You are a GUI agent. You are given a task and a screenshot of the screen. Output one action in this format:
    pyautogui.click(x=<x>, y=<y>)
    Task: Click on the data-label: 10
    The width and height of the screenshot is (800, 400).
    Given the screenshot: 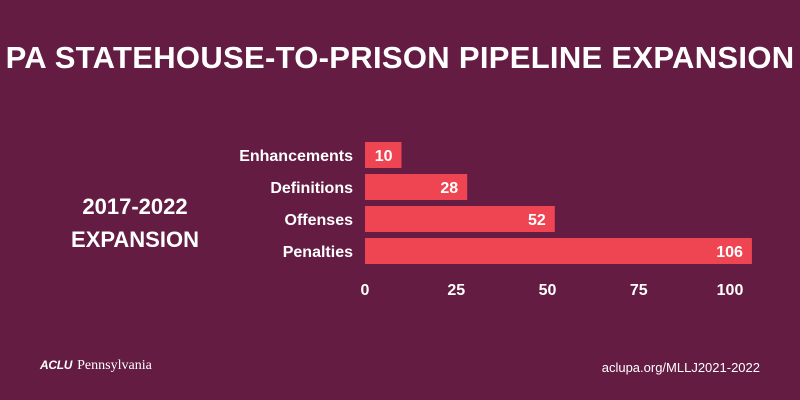 What is the action you would take?
    pyautogui.click(x=384, y=156)
    